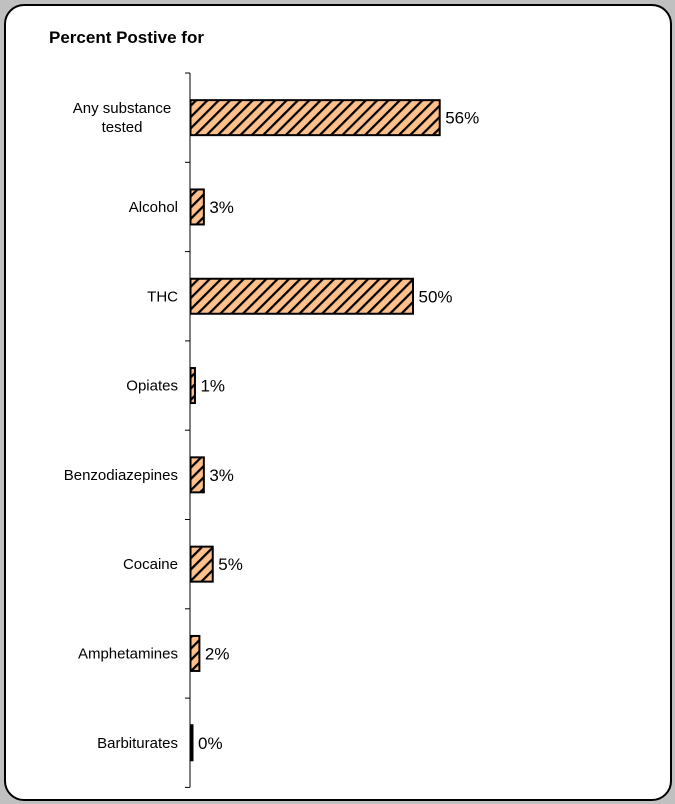 This screenshot has width=675, height=804. Describe the element at coordinates (462, 118) in the screenshot. I see `value-label: 56%` at that location.